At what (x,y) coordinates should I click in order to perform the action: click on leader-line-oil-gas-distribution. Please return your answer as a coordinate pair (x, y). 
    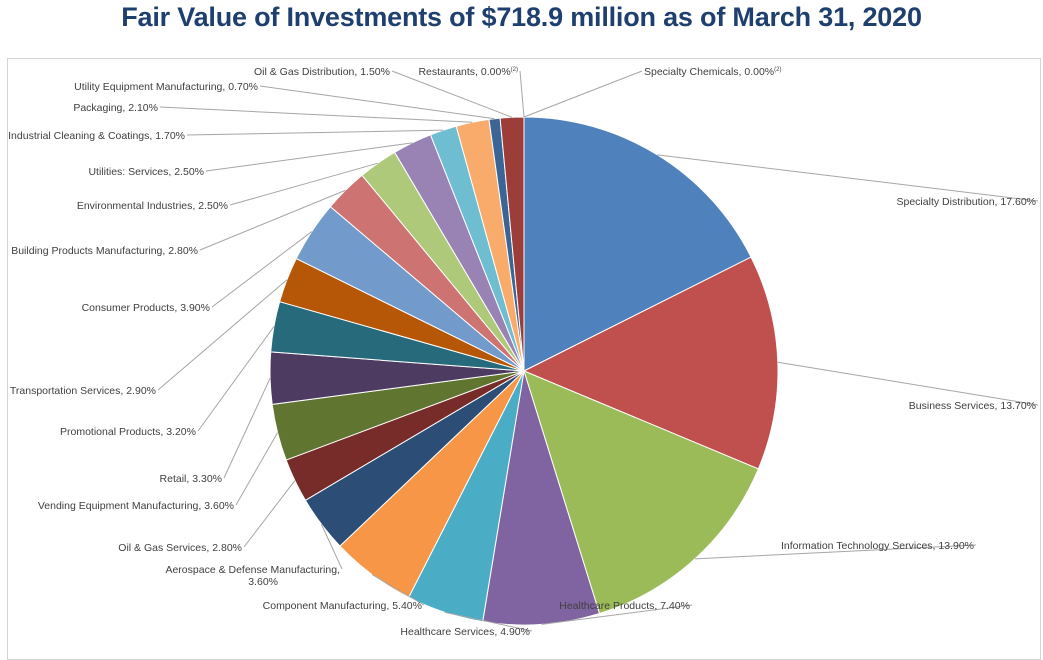
    Looking at the image, I should click on (452, 94).